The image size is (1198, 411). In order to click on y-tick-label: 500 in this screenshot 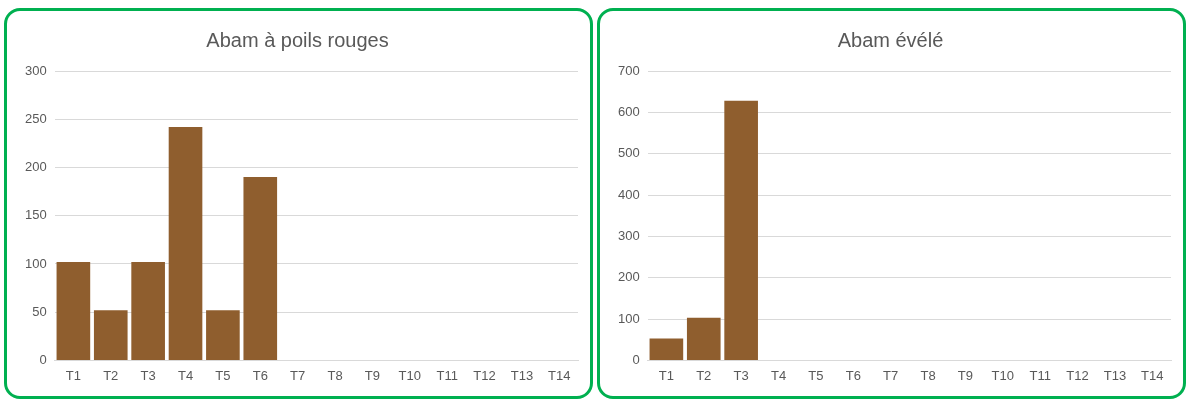, I will do `click(628, 153)`.